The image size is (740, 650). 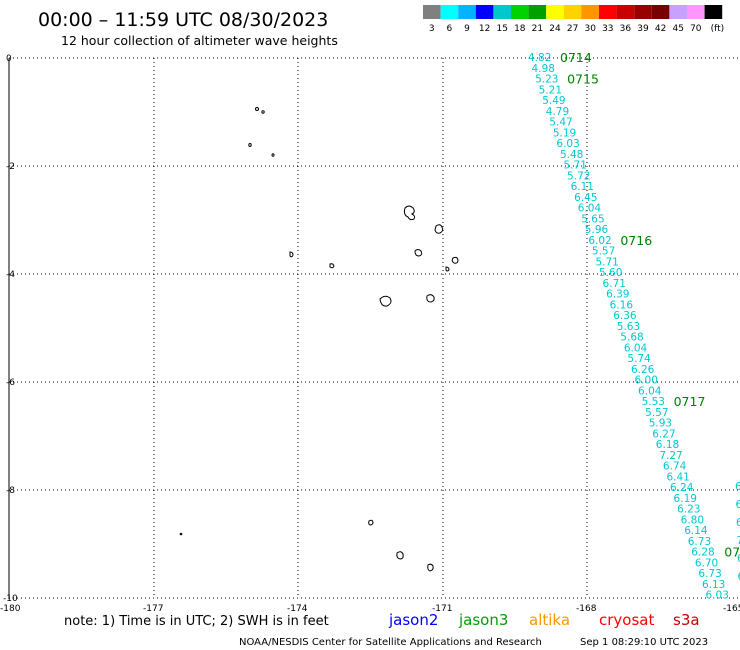 I want to click on swh-value-label: 6.00, so click(x=646, y=381).